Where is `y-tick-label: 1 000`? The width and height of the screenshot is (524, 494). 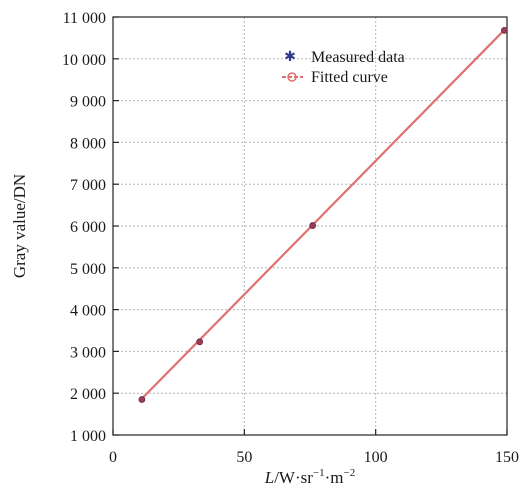
y-tick-label: 1 000 is located at coordinates (88, 436).